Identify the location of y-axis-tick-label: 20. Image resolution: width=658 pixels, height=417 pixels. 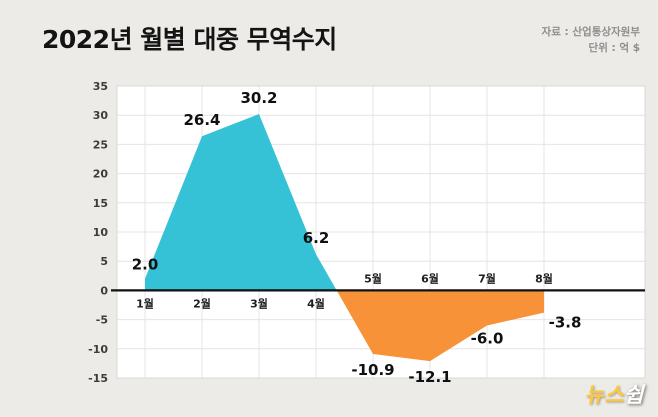
(101, 174).